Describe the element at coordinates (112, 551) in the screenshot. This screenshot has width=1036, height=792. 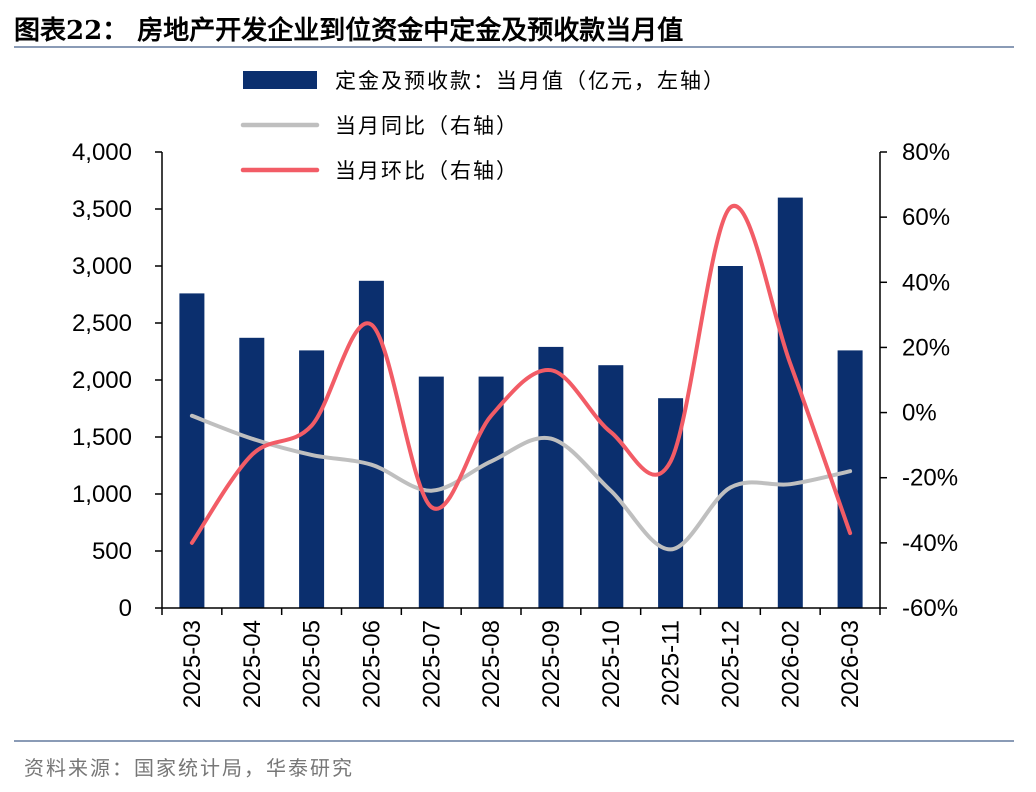
I see `left-tick-label: 500` at that location.